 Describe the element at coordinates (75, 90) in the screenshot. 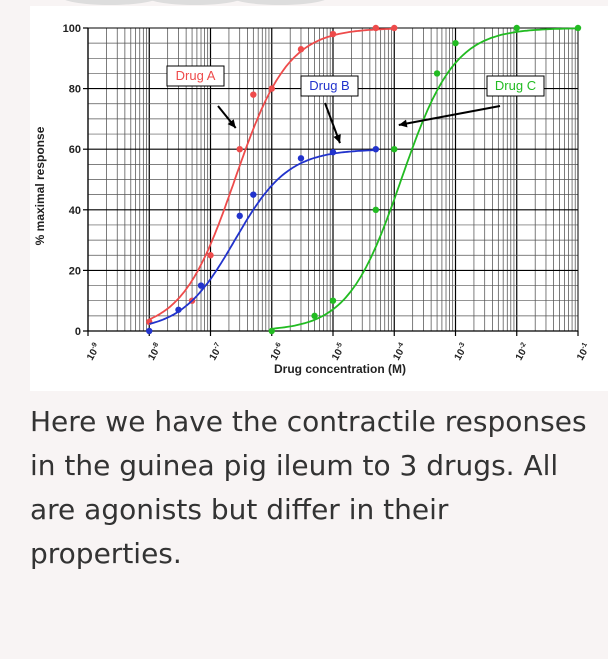

I see `y-tick-label: 80` at that location.